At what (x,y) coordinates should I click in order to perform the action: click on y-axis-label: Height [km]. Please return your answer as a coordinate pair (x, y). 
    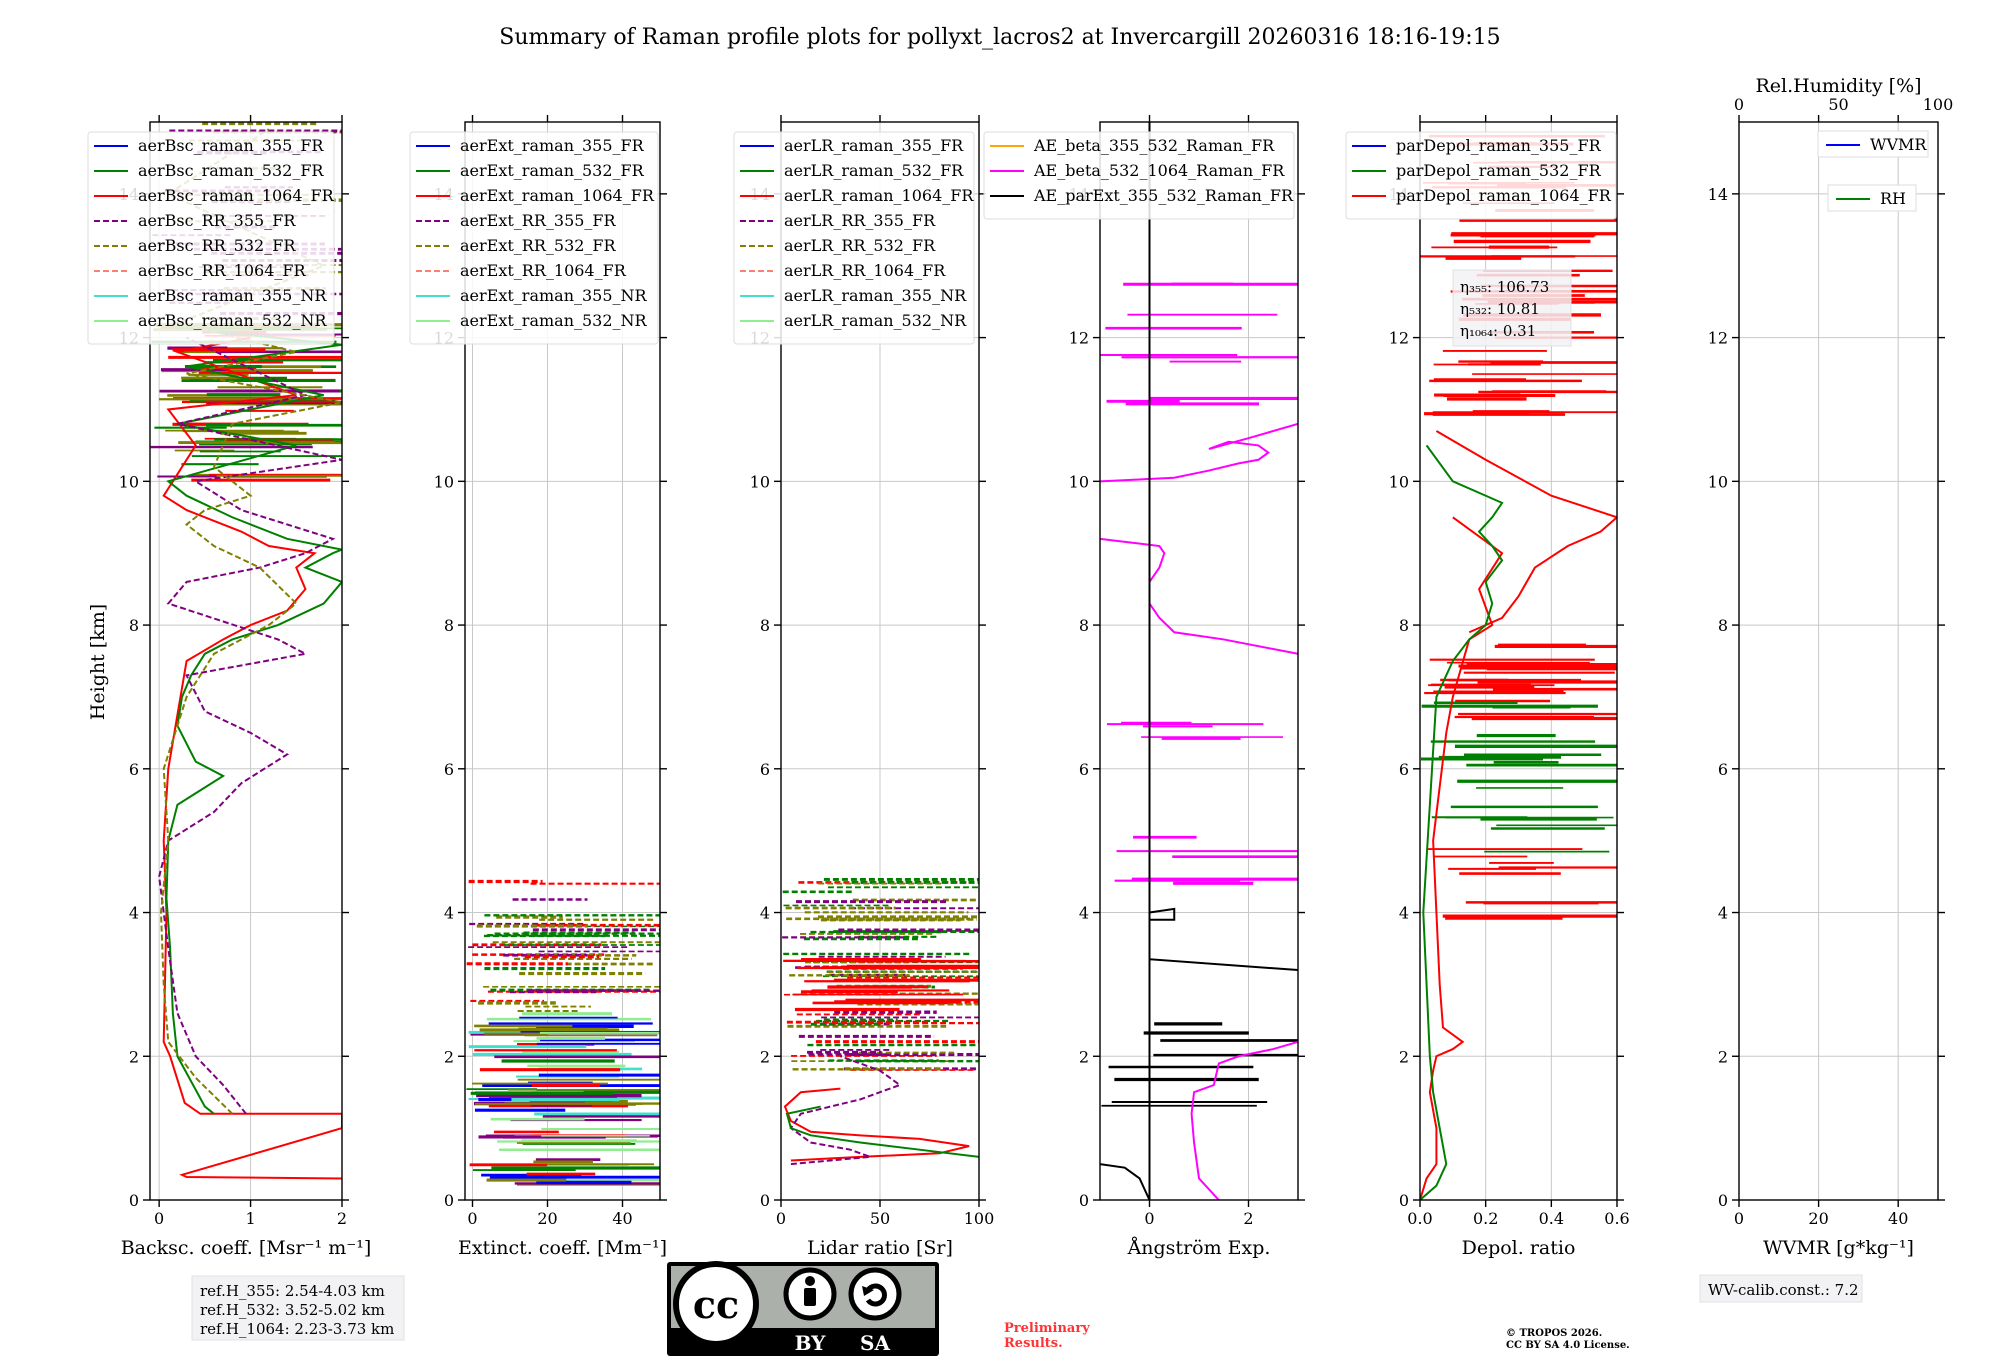
    Looking at the image, I should click on (98, 662).